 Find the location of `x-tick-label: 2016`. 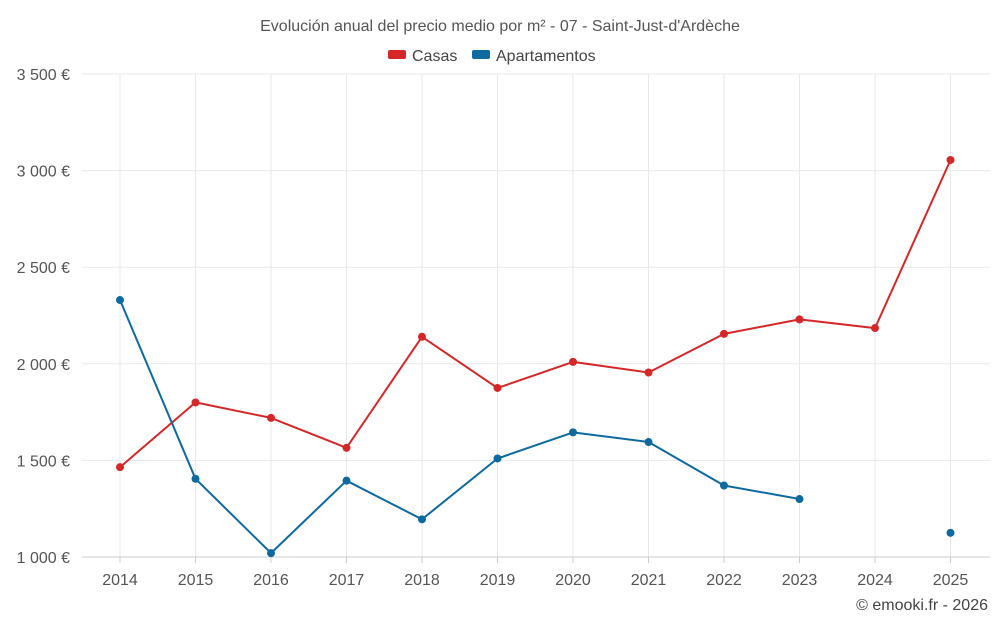

x-tick-label: 2016 is located at coordinates (271, 580).